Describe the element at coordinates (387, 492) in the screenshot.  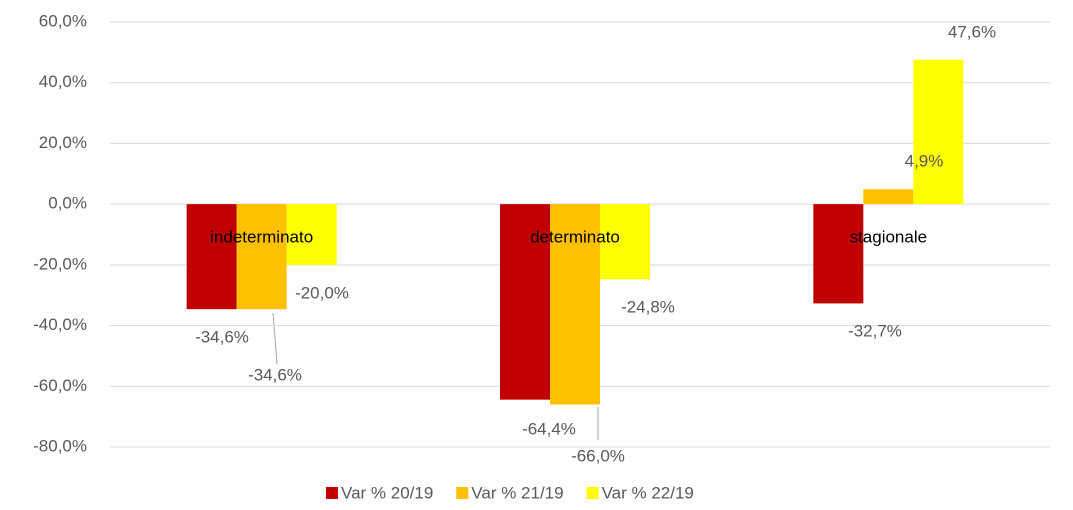
I see `legend-label: Var % 20/19` at that location.